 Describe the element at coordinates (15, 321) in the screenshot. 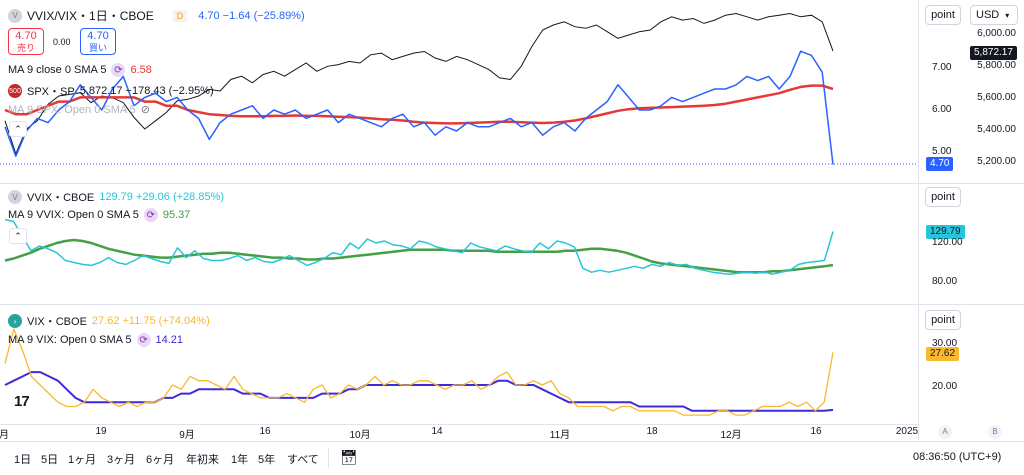

I see `vix-icon: ›` at that location.